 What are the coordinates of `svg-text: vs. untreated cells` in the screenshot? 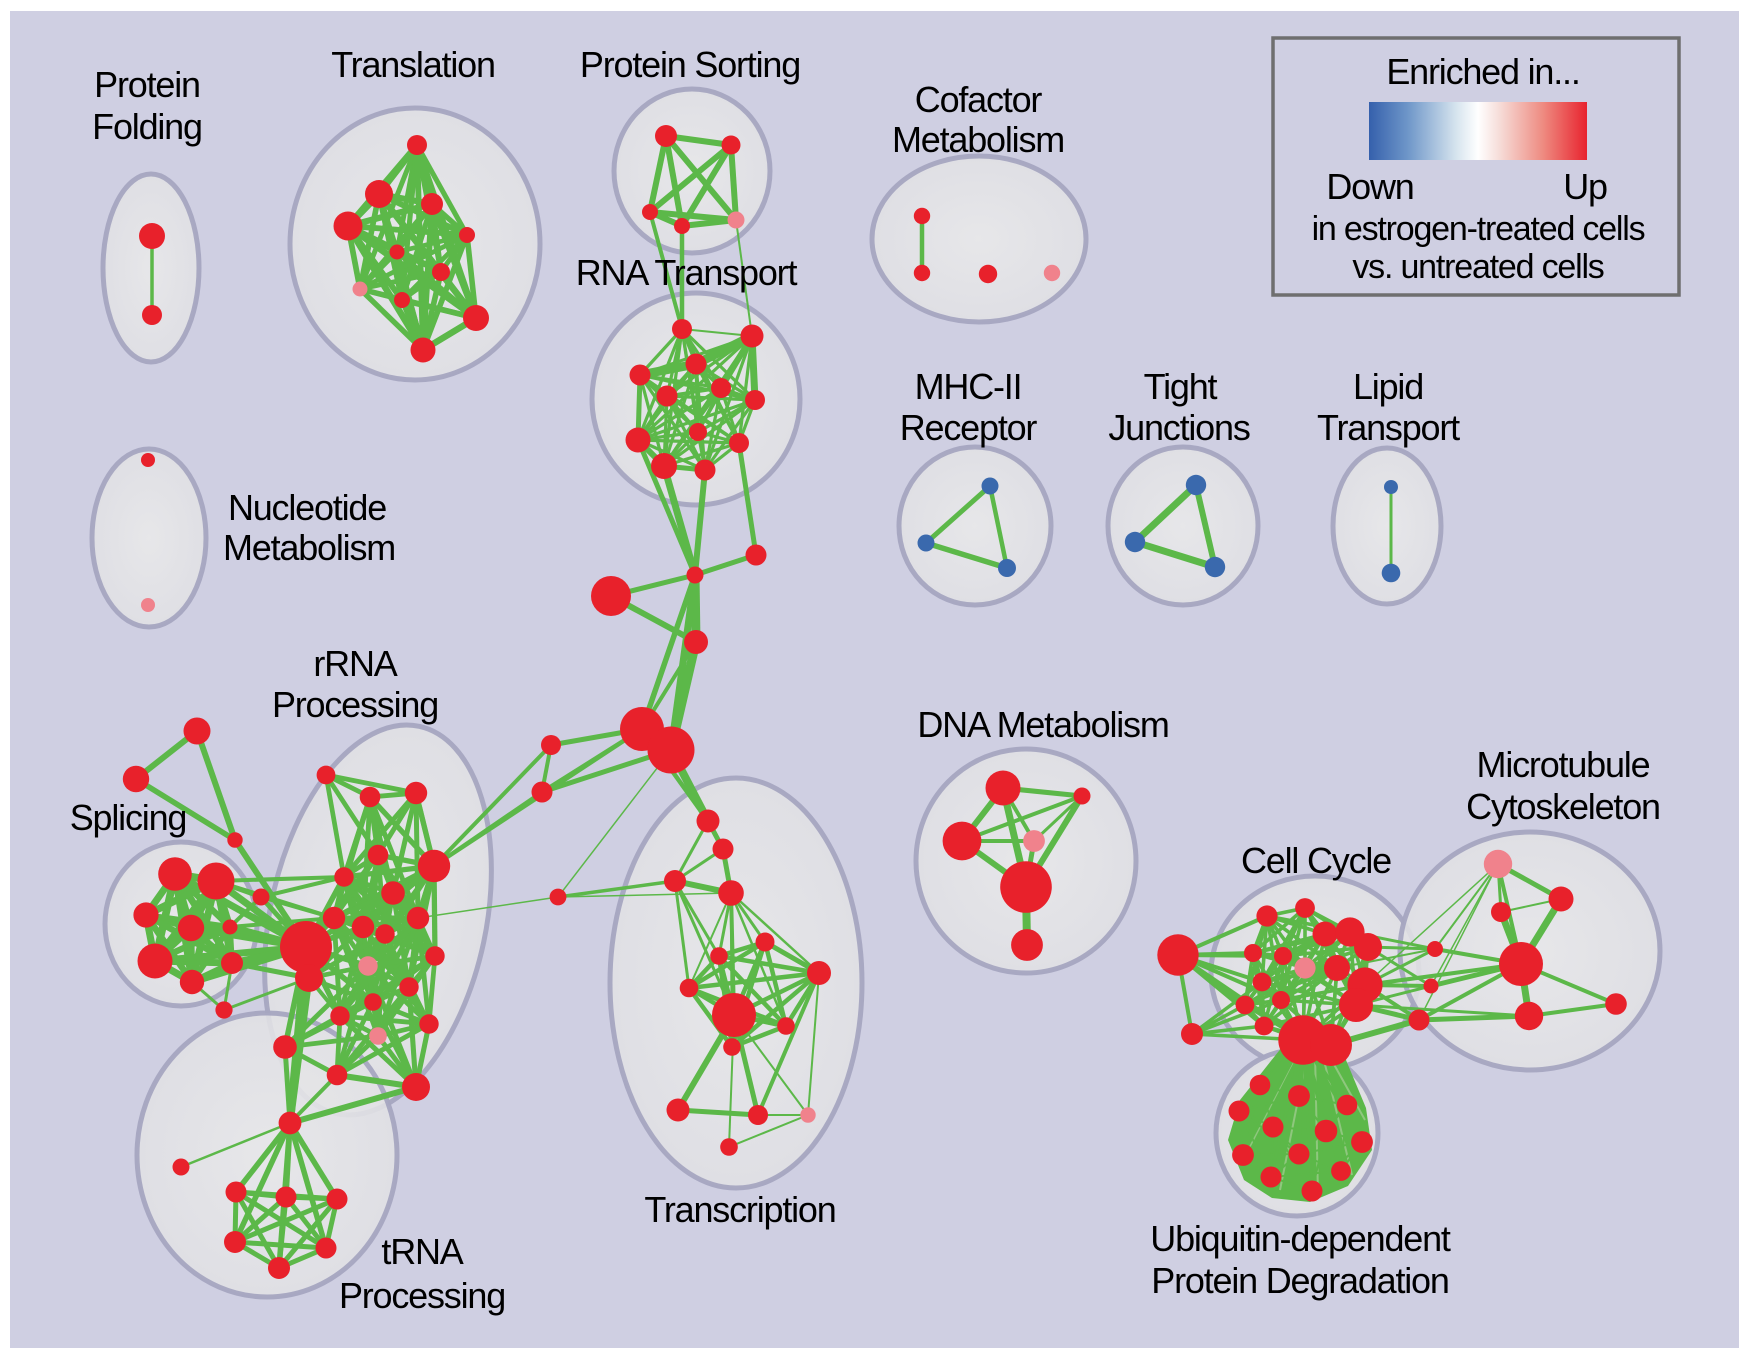 It's located at (1477, 267).